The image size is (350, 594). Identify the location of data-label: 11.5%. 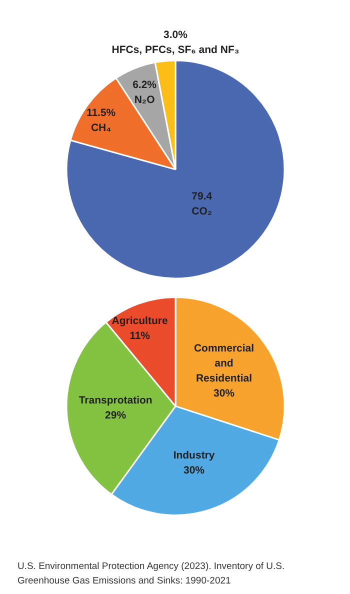
(101, 112).